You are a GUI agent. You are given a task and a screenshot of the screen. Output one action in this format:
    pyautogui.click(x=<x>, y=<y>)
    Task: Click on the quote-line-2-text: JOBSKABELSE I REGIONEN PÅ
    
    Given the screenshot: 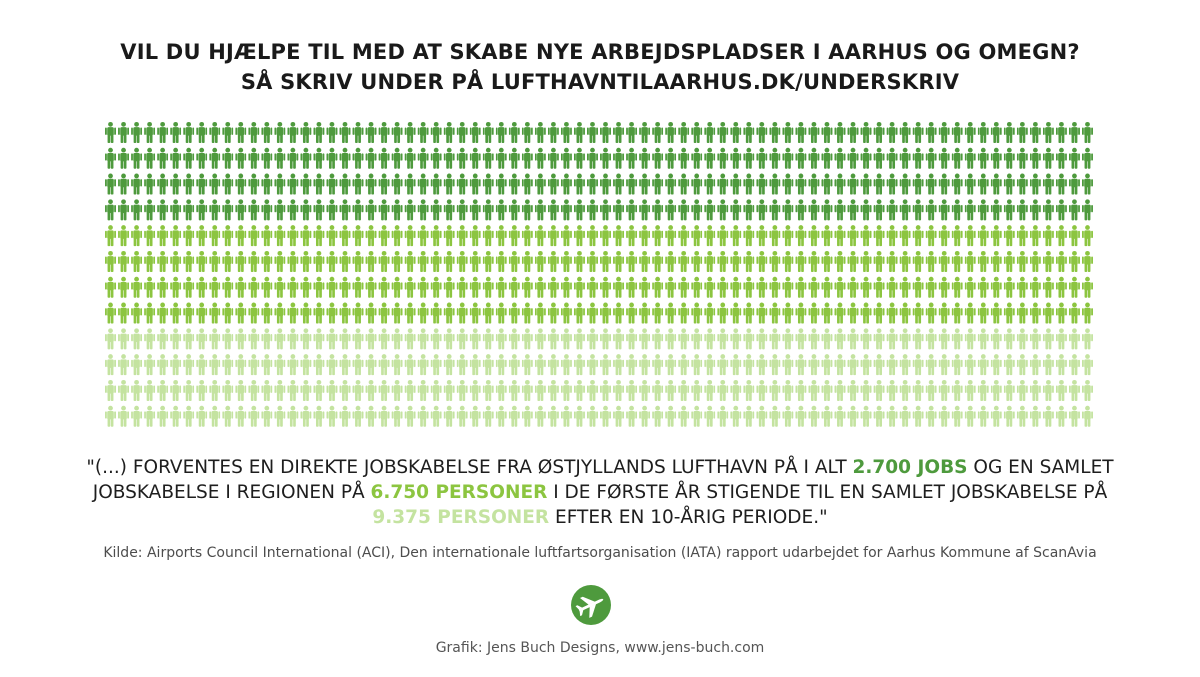 What is the action you would take?
    pyautogui.click(x=231, y=492)
    